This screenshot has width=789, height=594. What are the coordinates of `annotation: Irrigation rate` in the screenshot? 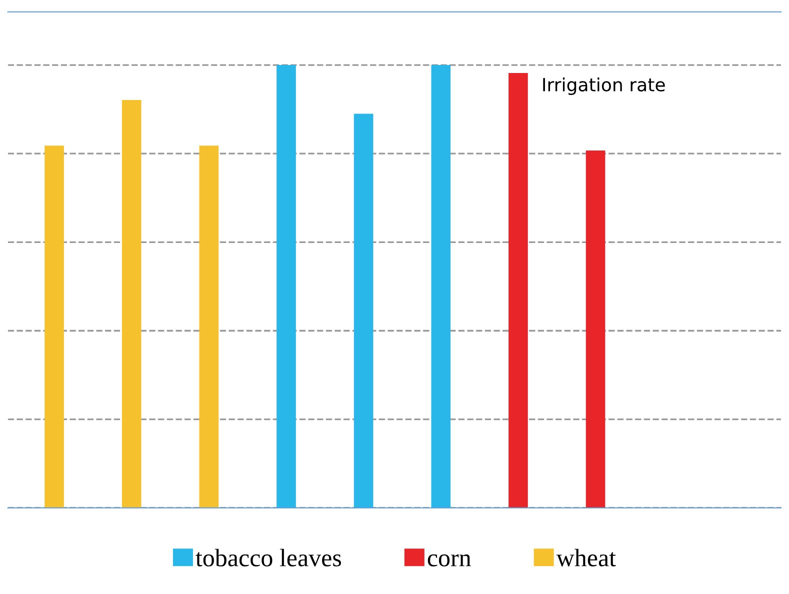 It's located at (604, 86).